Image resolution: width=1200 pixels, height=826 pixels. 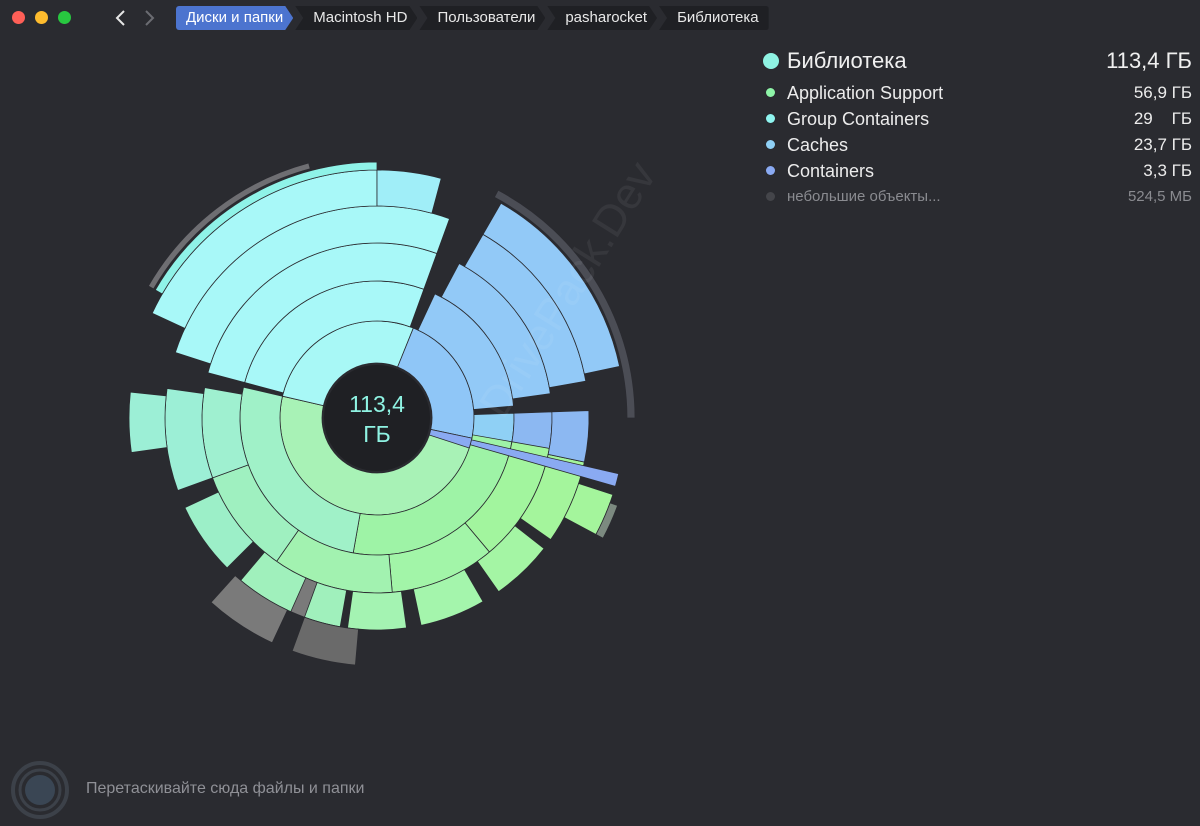 What do you see at coordinates (977, 119) in the screenshot?
I see `legend-item-group-containers: Group Containers 29 ГБ` at bounding box center [977, 119].